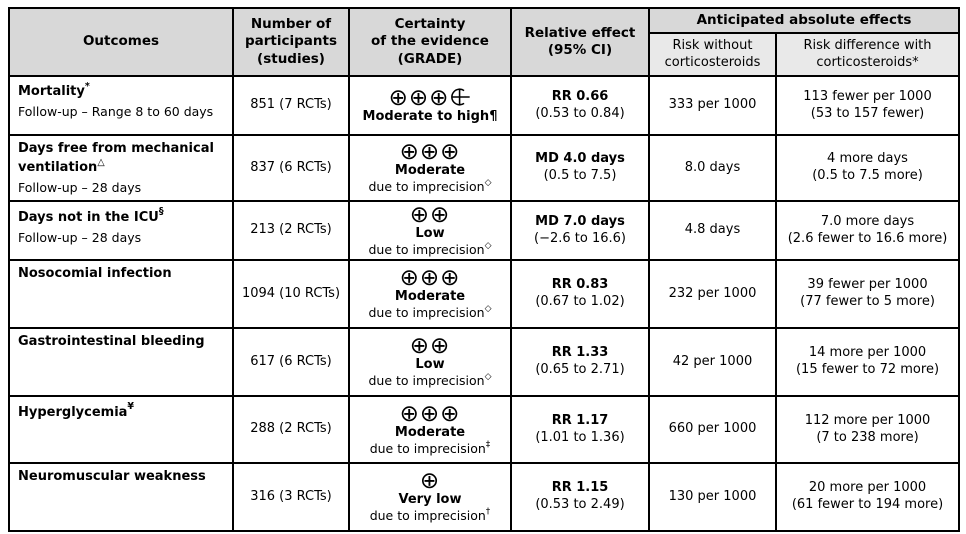 This screenshot has width=966, height=534. I want to click on grade-half-plus-icon, so click(461, 97).